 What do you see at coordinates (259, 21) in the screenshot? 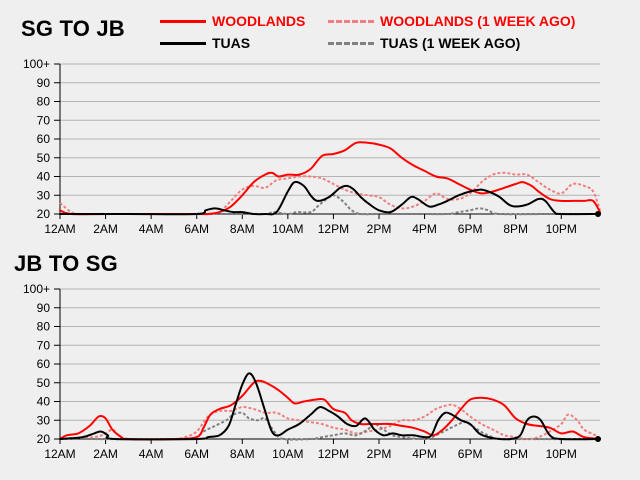
I see `legend-label-woodlands: WOODLANDS` at bounding box center [259, 21].